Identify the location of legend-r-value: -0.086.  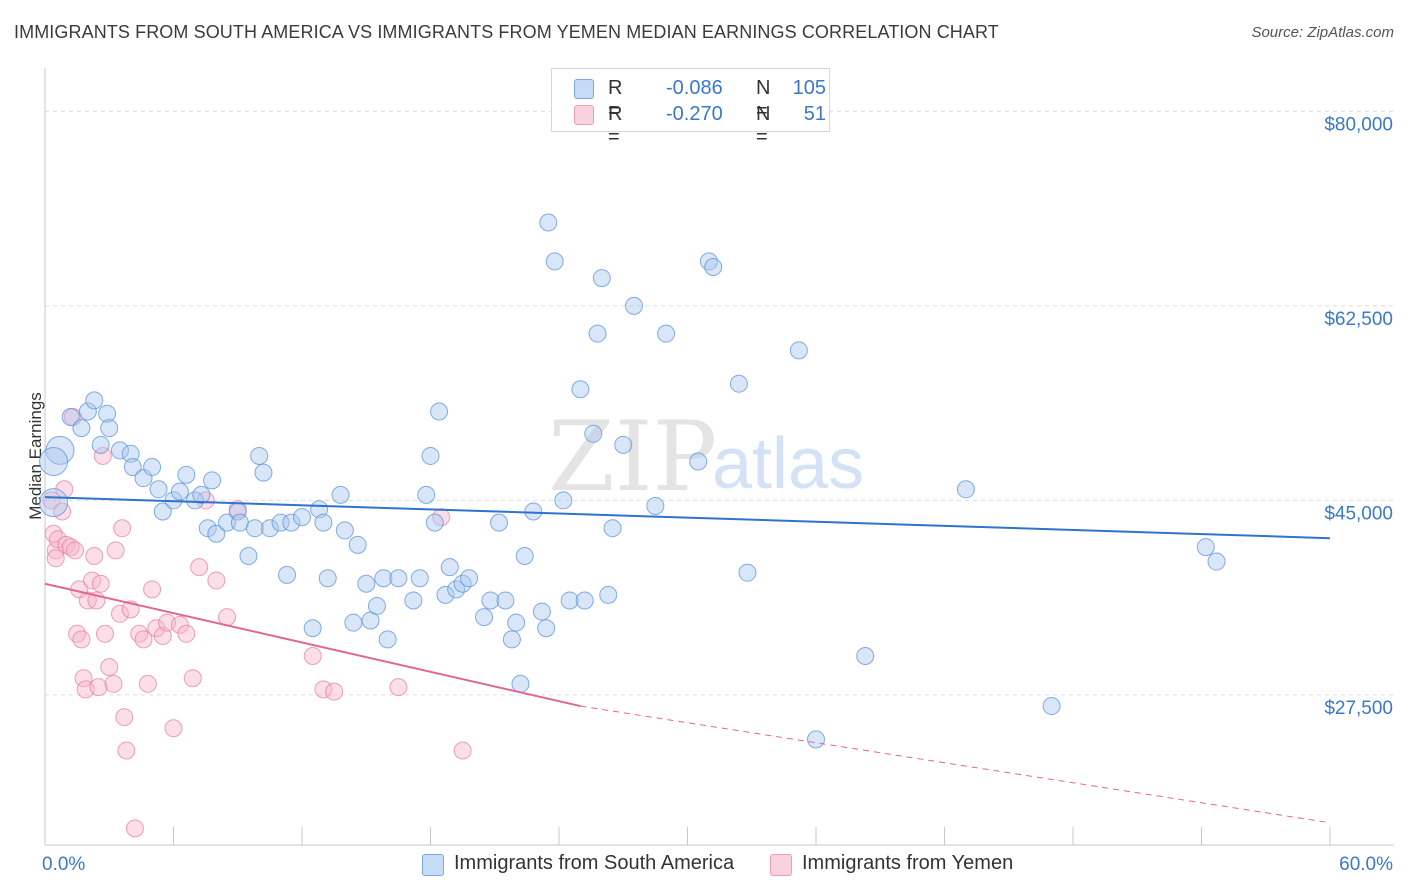
(694, 88).